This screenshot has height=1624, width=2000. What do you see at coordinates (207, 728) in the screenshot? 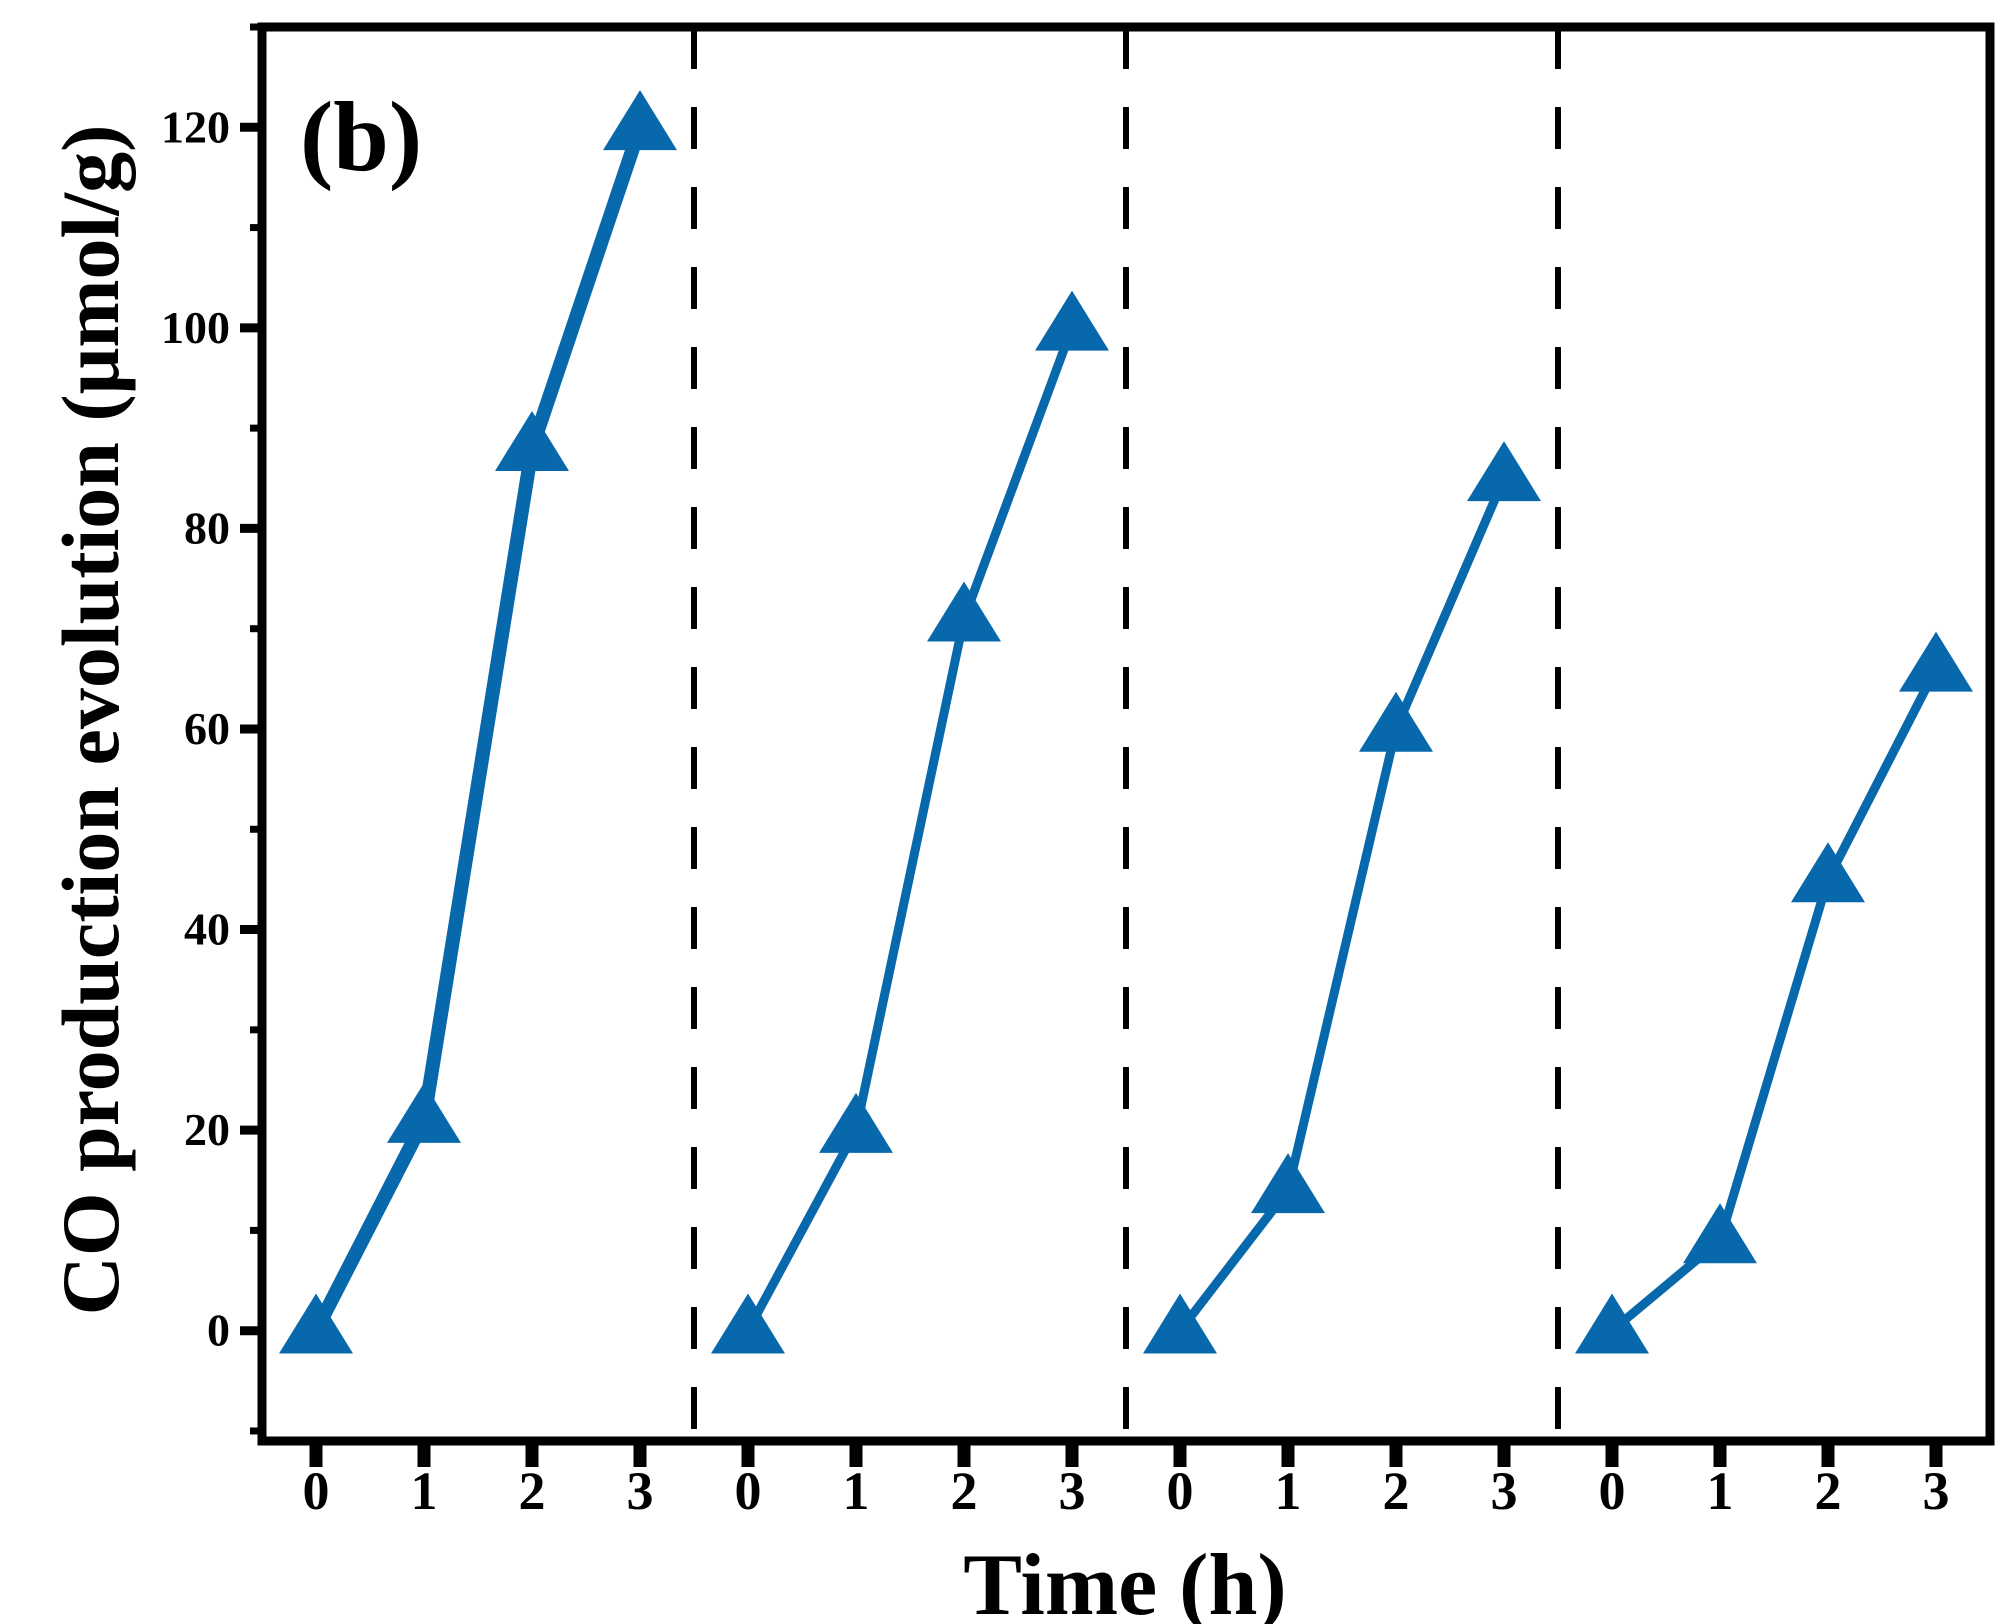
I see `y-tick-label: 60` at bounding box center [207, 728].